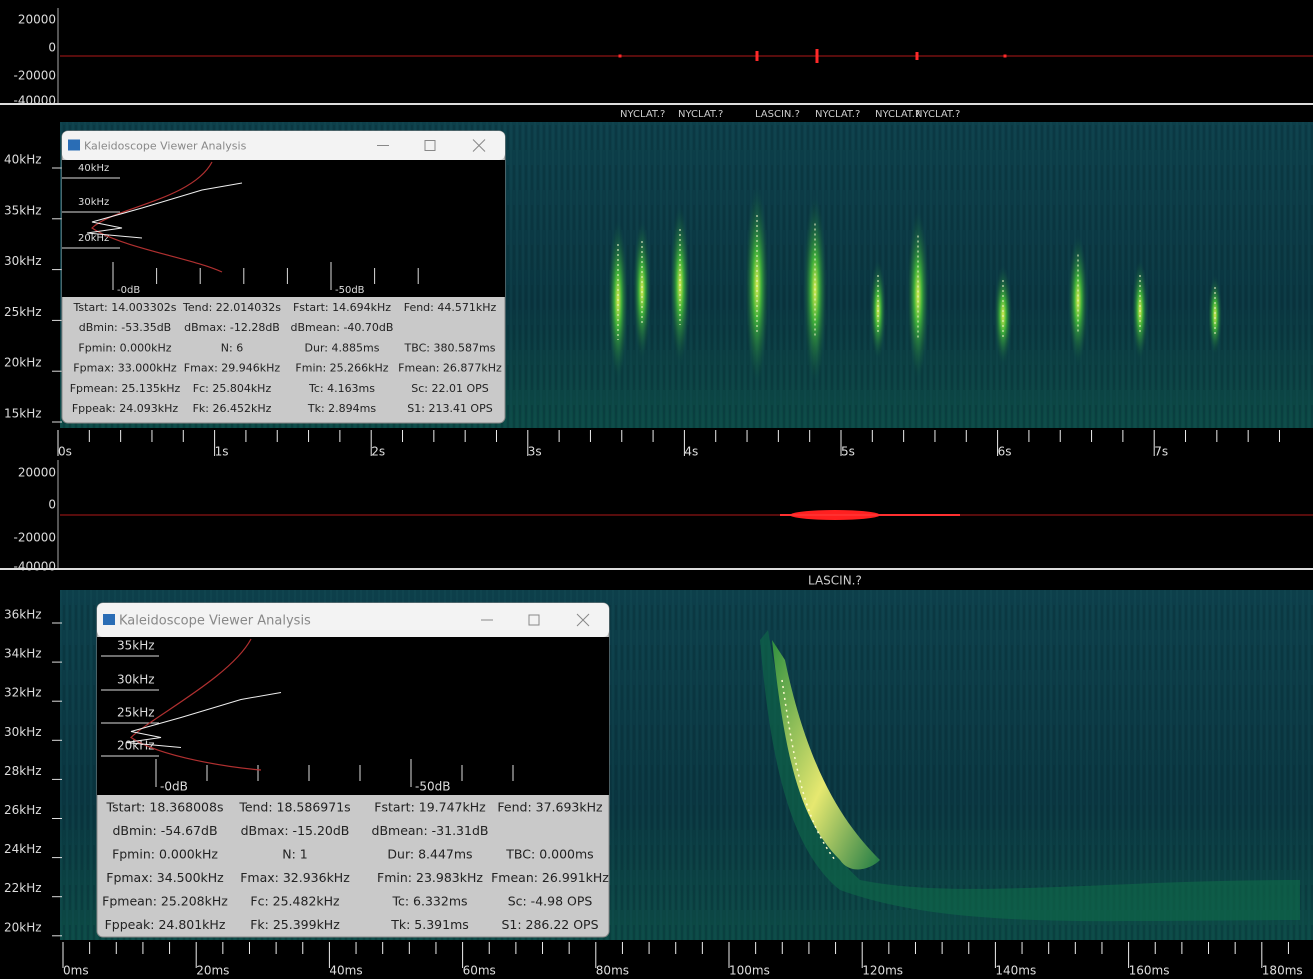 The image size is (1313, 979). I want to click on stat-value: Fend: 44.571kHz, so click(450, 307).